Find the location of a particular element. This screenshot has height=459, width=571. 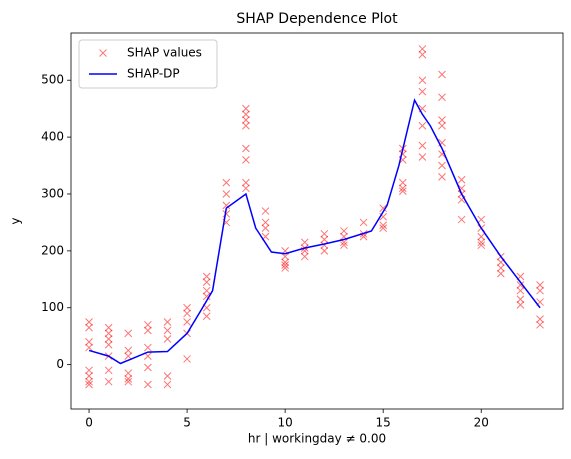

y-axis-label: y is located at coordinates (16, 220).